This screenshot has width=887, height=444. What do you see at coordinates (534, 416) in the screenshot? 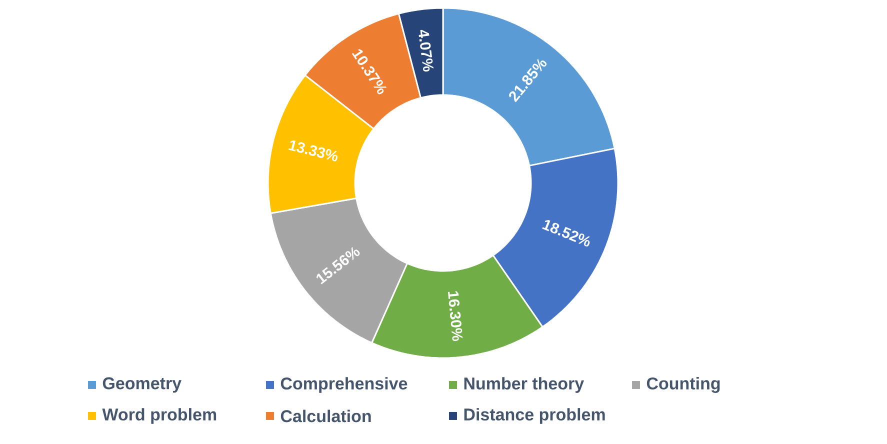
I see `legend-label: Distance problem` at bounding box center [534, 416].